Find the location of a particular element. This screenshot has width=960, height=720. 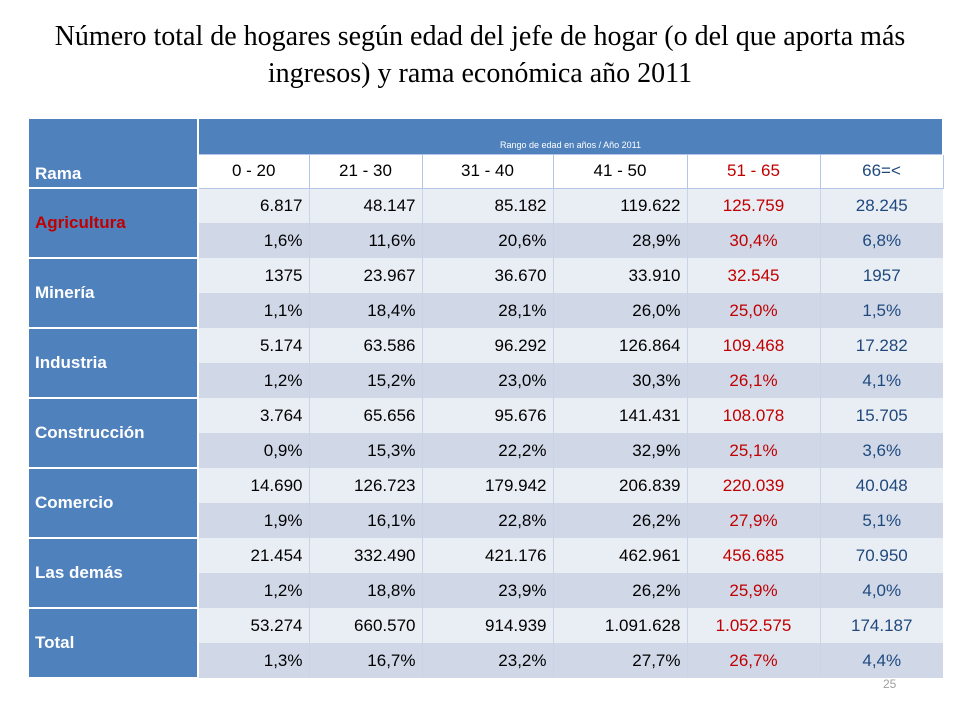

value-cell: 1375 is located at coordinates (253, 275).